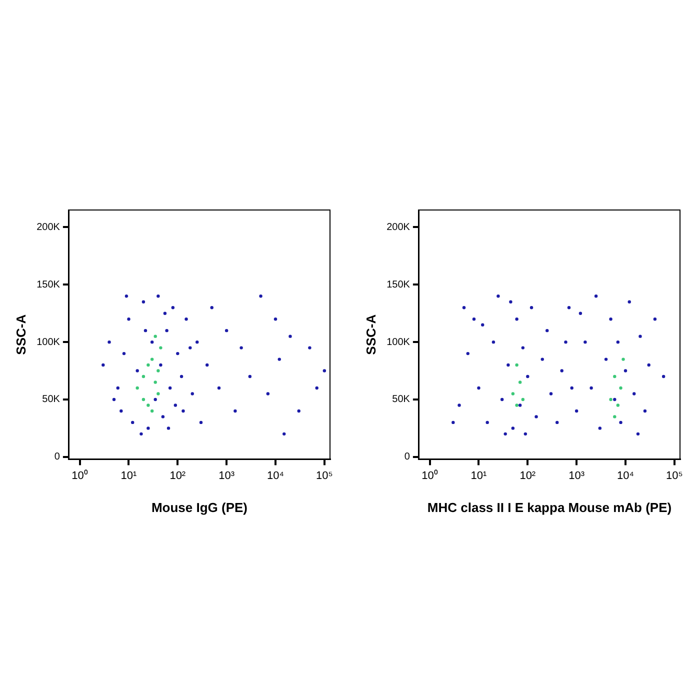 This screenshot has width=700, height=700. I want to click on x-axis-title: Mouse IgG (PE), so click(199, 507).